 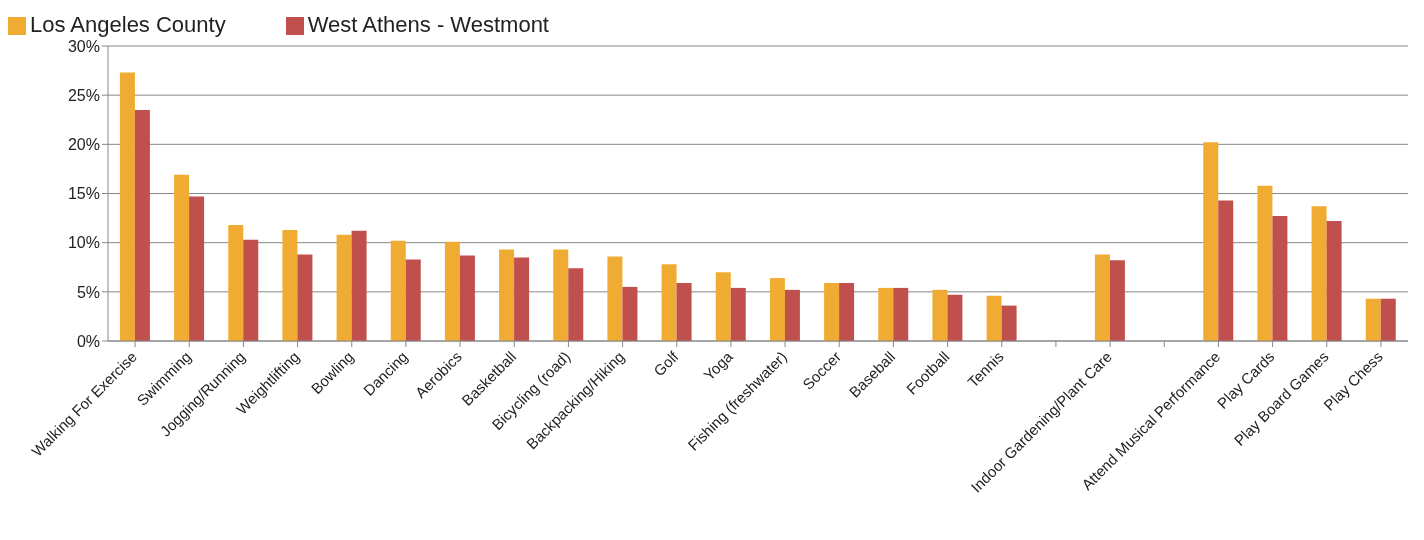 What do you see at coordinates (666, 363) in the screenshot?
I see `x-tick-label: Golf` at bounding box center [666, 363].